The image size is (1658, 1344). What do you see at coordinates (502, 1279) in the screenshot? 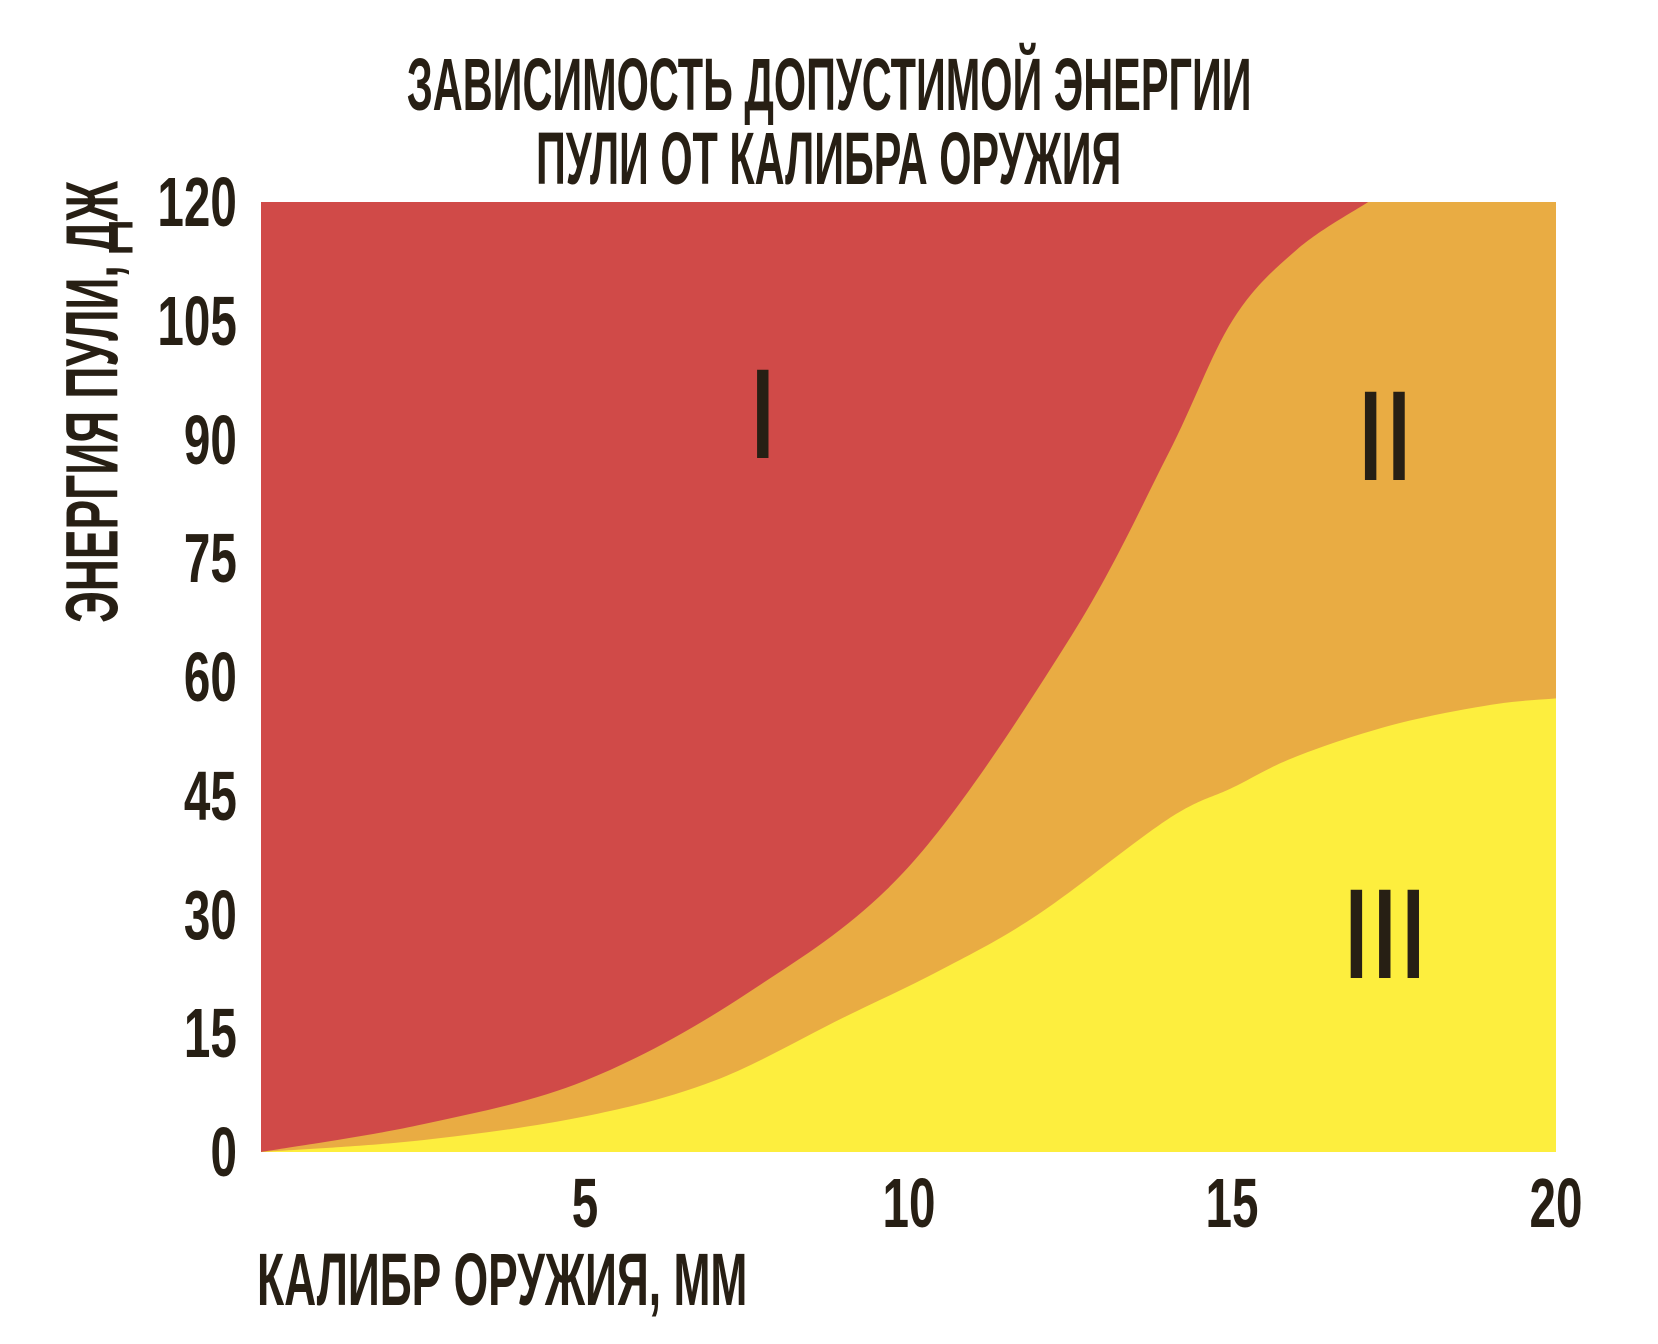
I see `x-axis-title: КАЛИБР ОРУЖИЯ, ММ` at bounding box center [502, 1279].